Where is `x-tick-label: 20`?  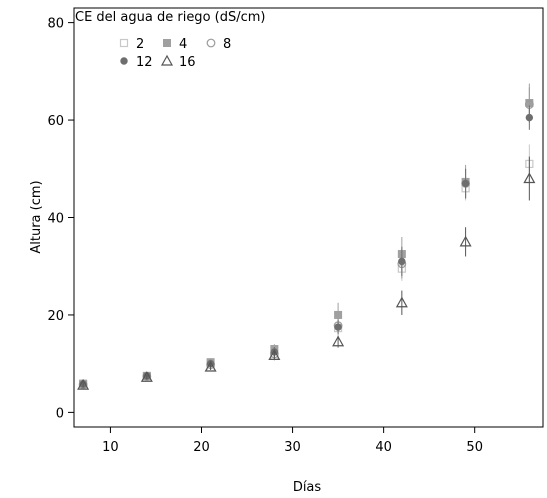 x-tick-label: 20 is located at coordinates (201, 447).